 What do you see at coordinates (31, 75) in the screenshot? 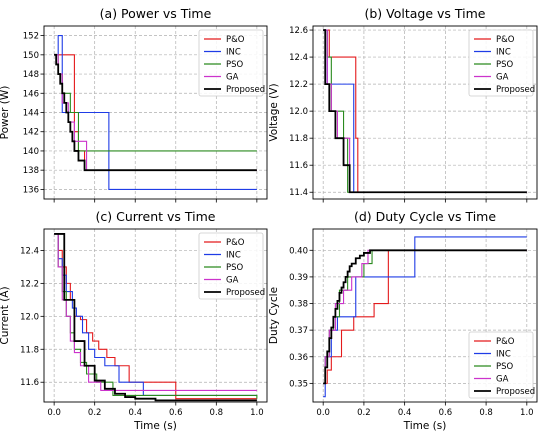
I see `y-tick-label: 148` at bounding box center [31, 75].